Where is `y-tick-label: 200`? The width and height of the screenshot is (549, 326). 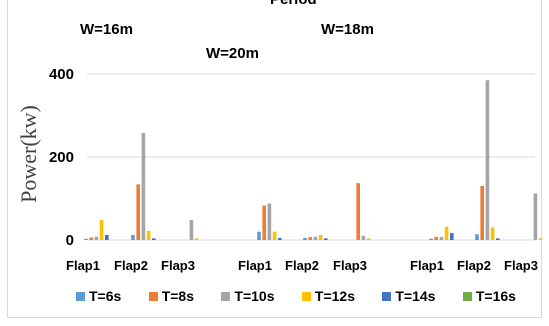 y-tick-label: 200 is located at coordinates (61, 157).